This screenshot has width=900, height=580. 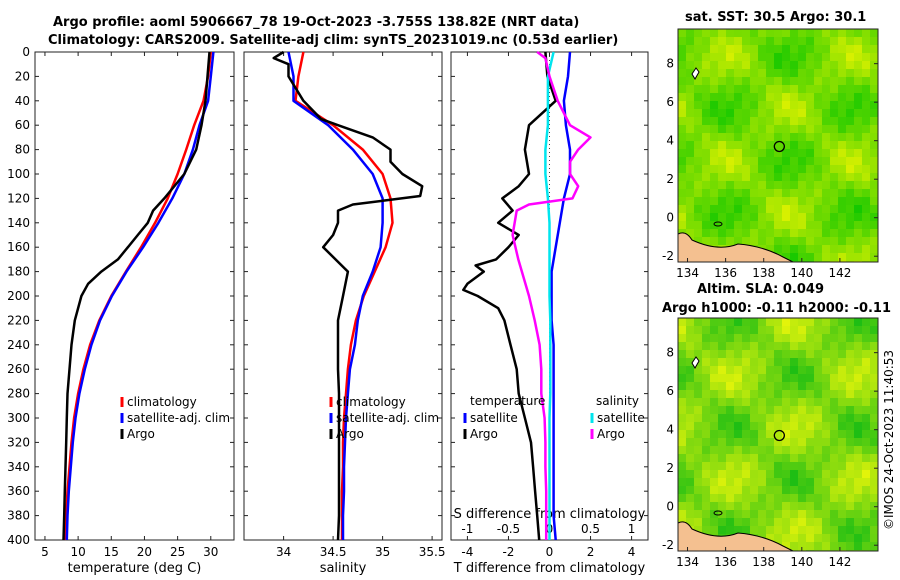 I want to click on depth-tick-label: 400, so click(x=18, y=540).